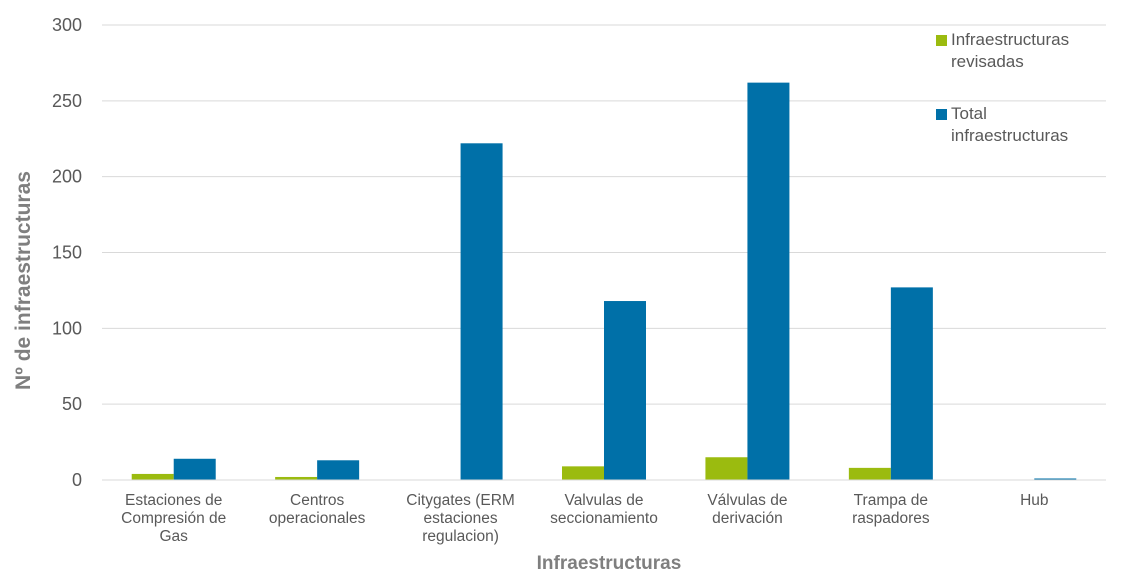  What do you see at coordinates (747, 509) in the screenshot?
I see `x-tick-label: Válvulas de derivación` at bounding box center [747, 509].